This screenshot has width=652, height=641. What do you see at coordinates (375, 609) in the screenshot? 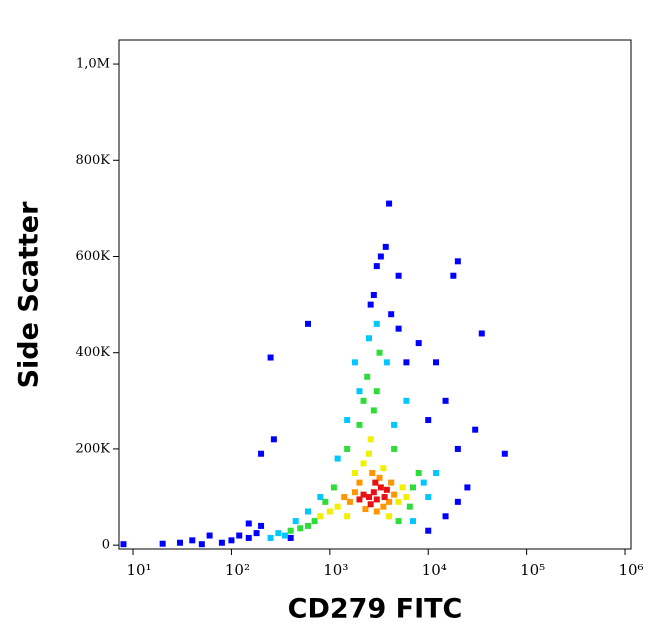
I see `x-axis-title: CD279 FITC` at bounding box center [375, 609].